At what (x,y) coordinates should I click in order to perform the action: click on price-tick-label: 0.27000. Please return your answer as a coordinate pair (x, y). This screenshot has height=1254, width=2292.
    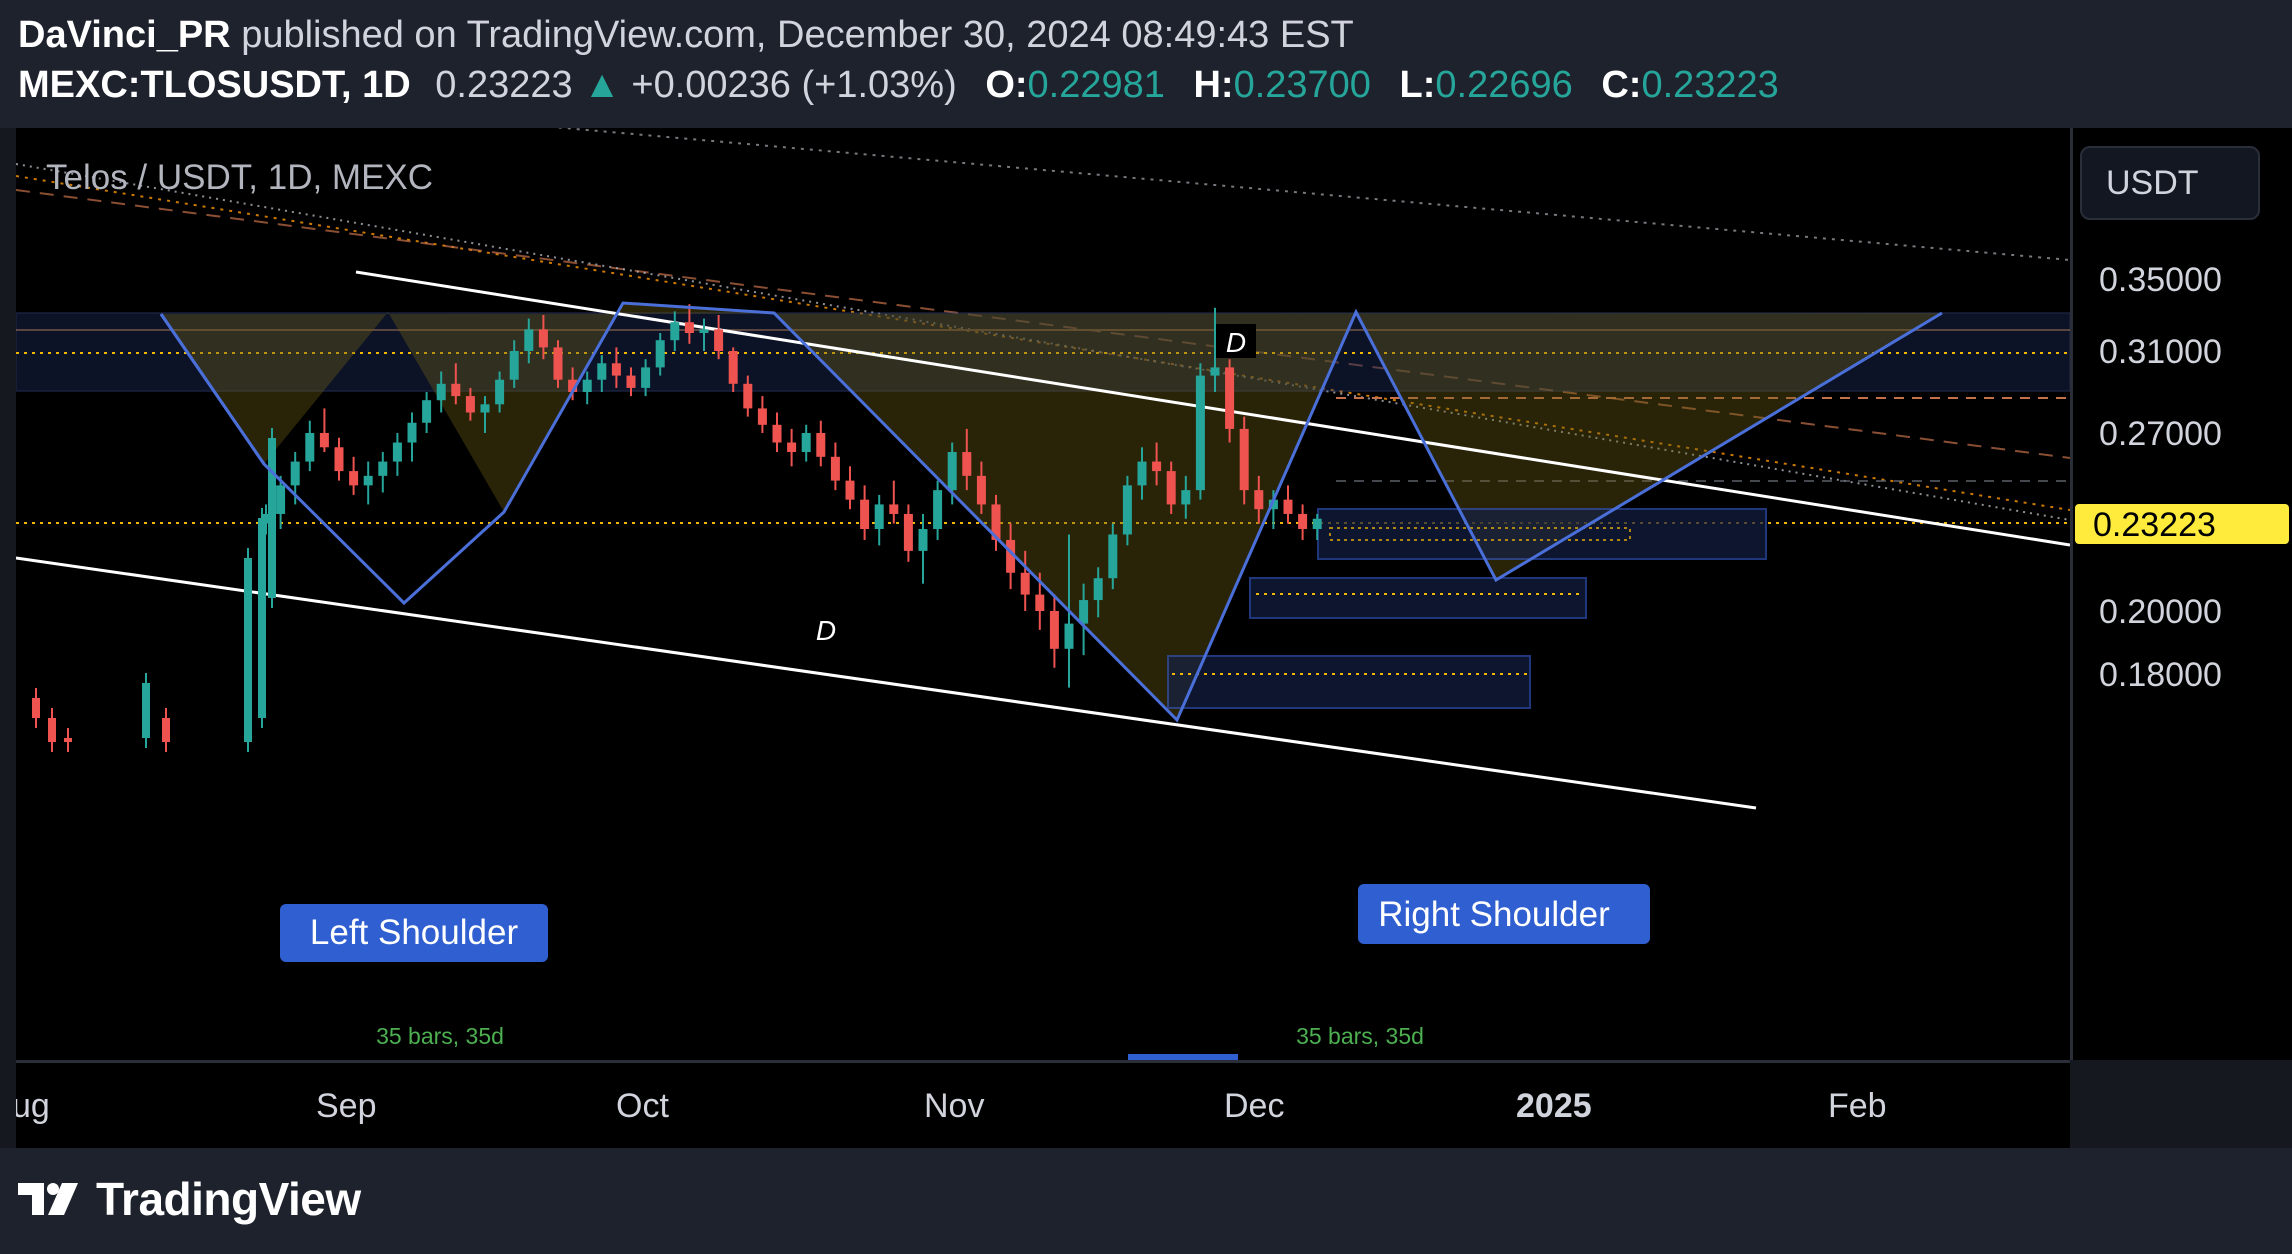
    Looking at the image, I should click on (2160, 434).